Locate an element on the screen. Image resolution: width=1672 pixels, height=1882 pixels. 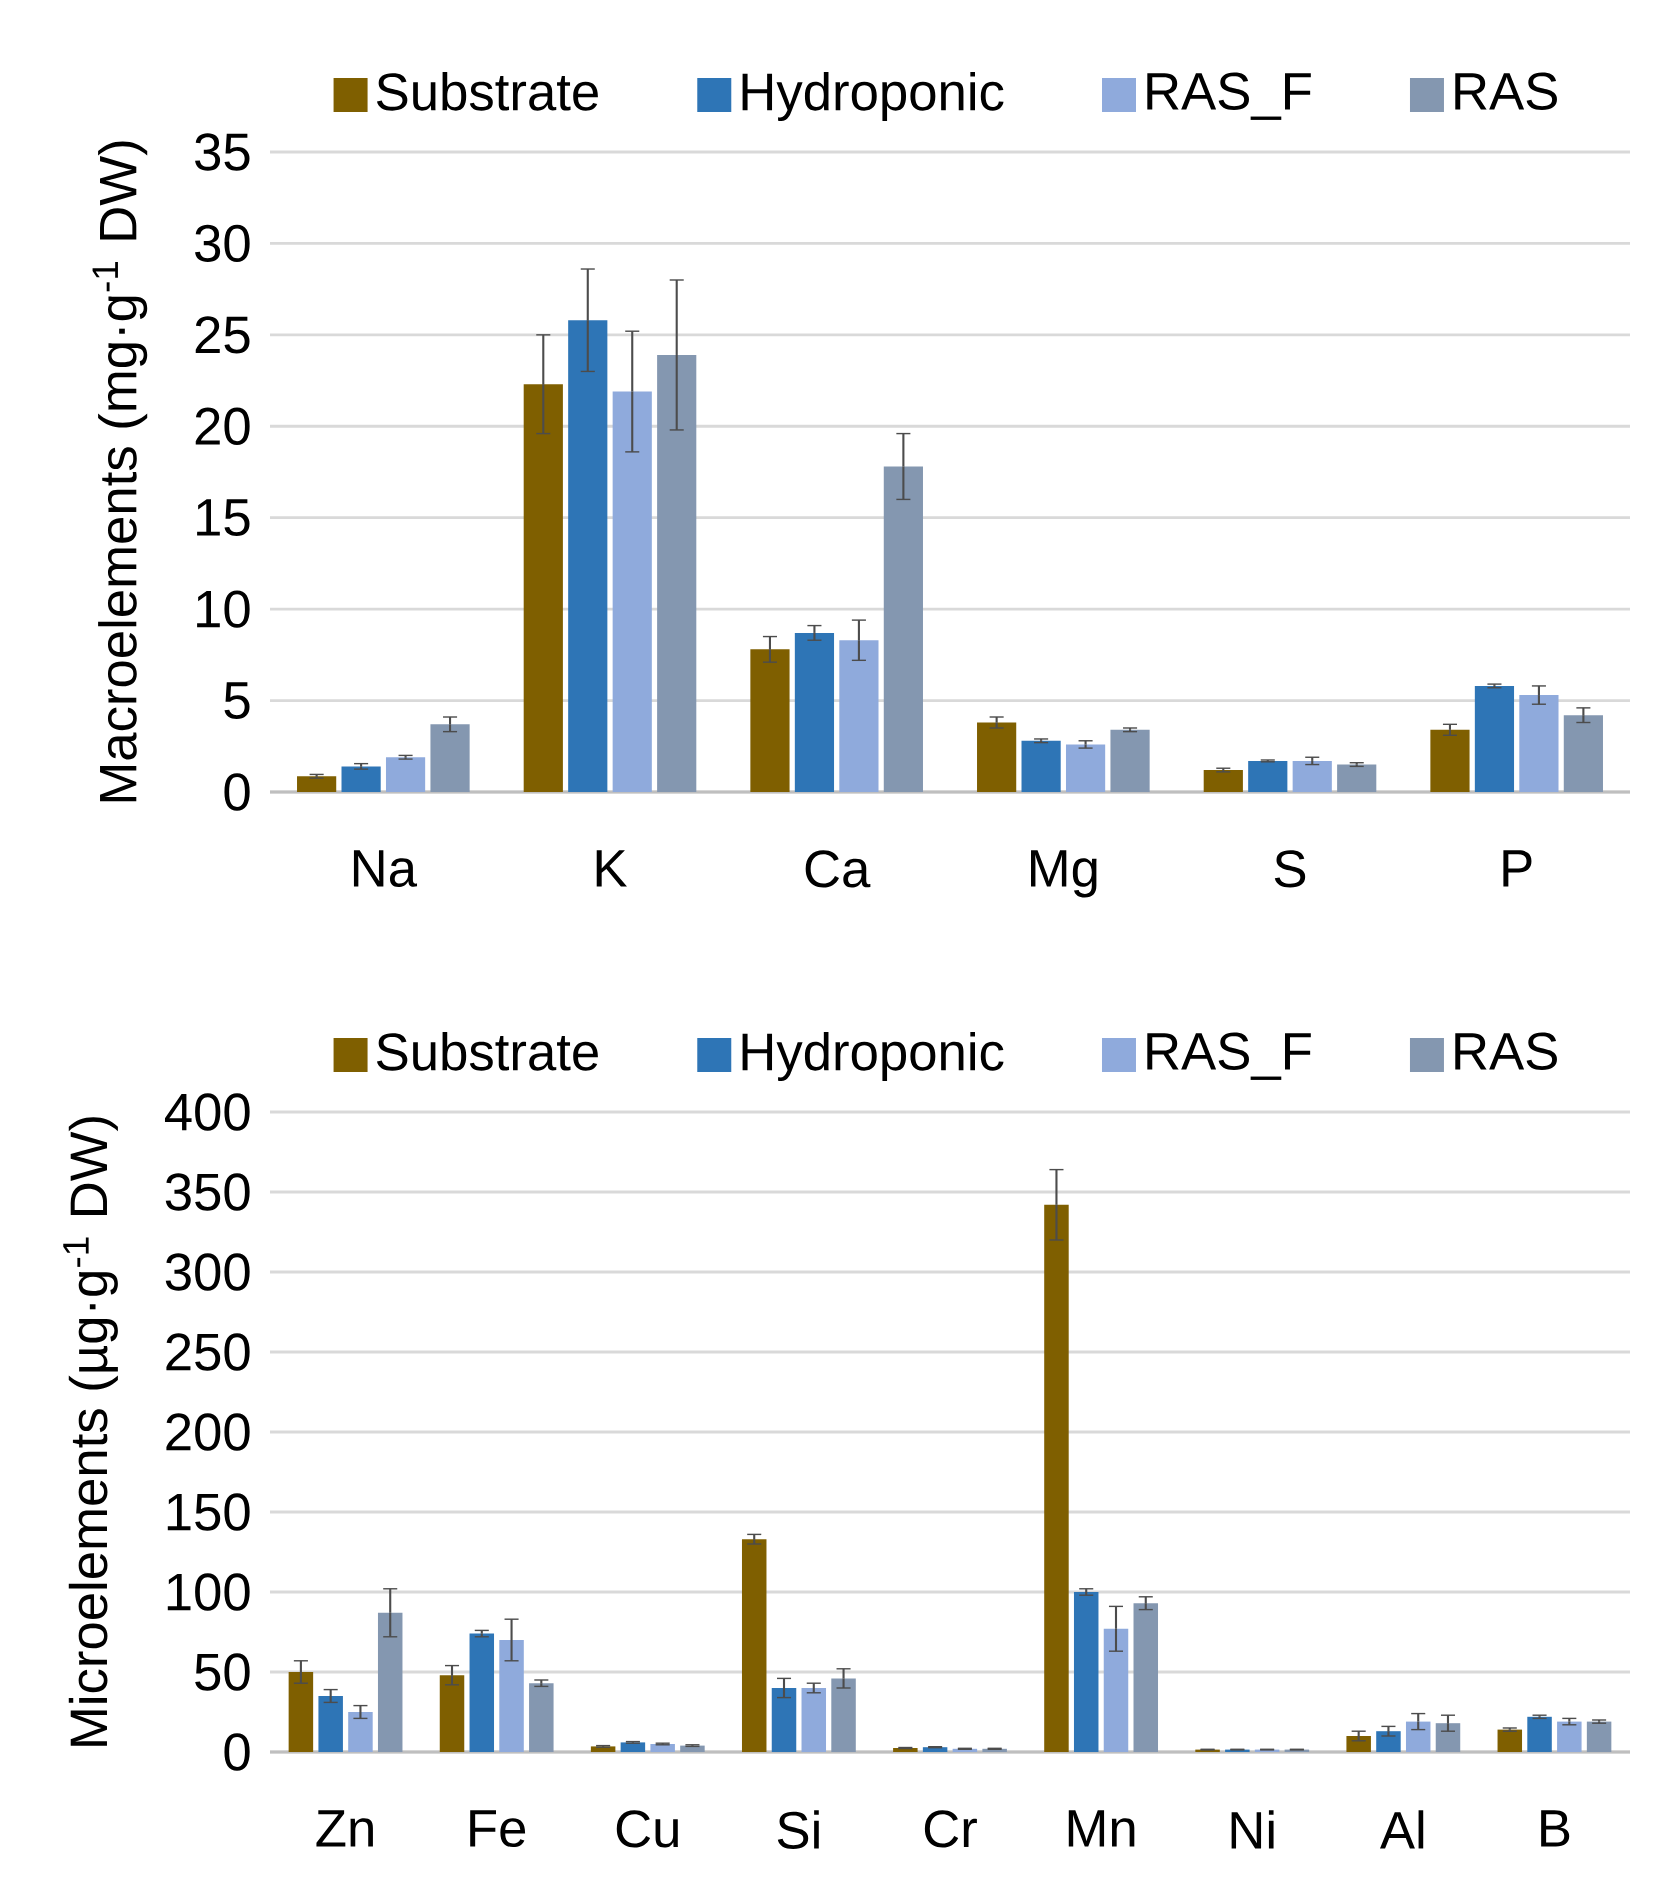
x-tick-label: B is located at coordinates (1555, 1828).